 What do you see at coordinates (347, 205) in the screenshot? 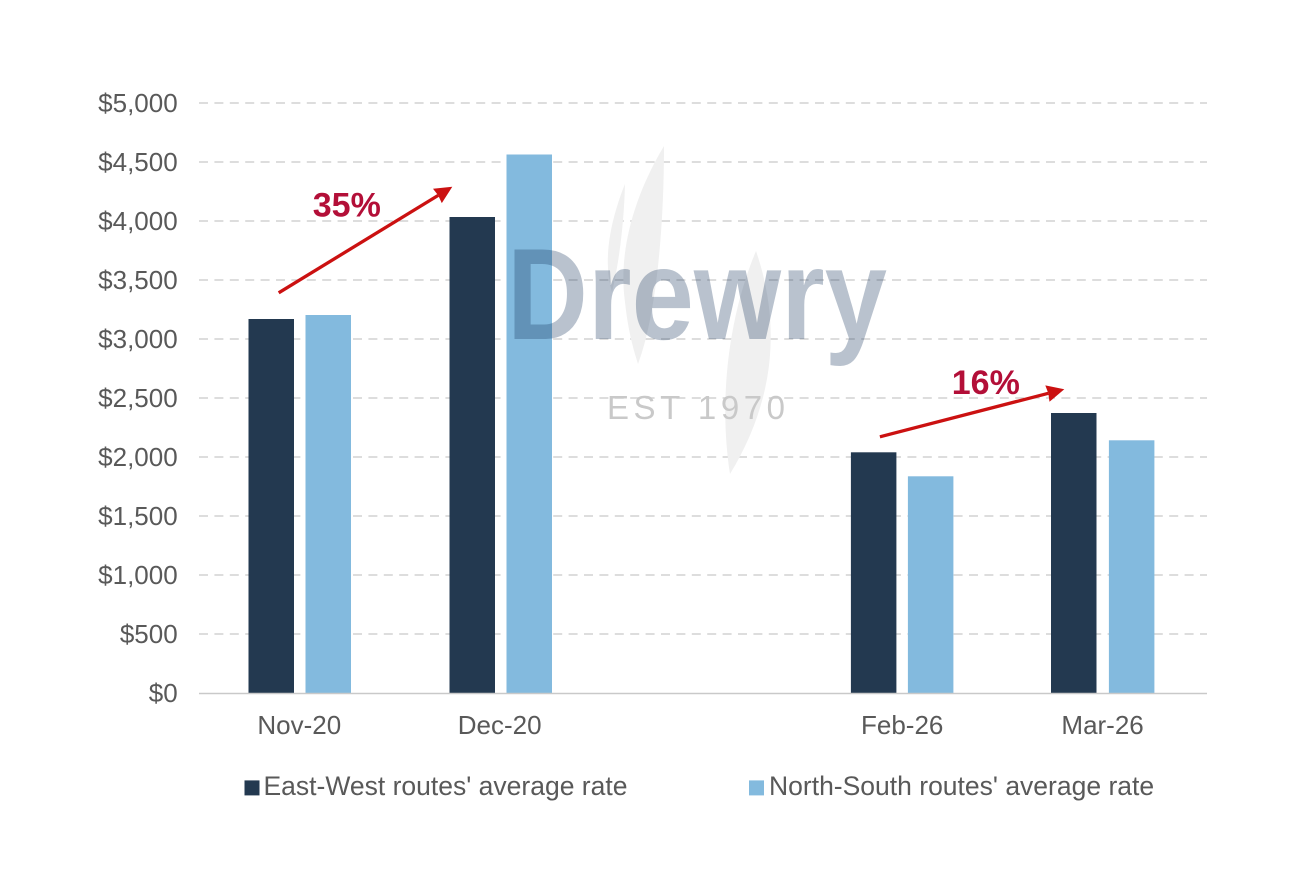
I see `svg-text: 35%` at bounding box center [347, 205].